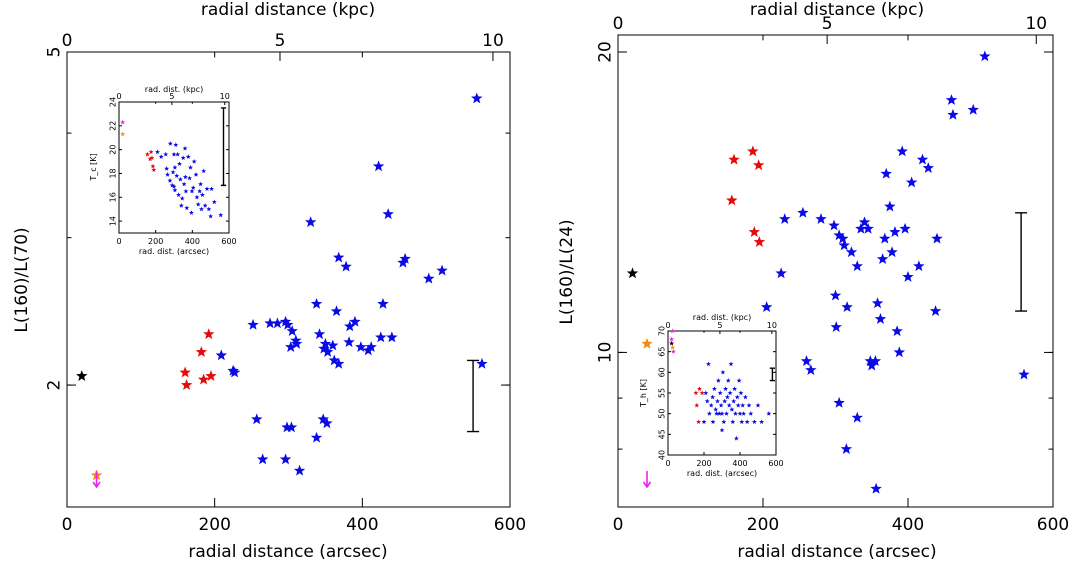 Image resolution: width=1083 pixels, height=577 pixels. I want to click on panel0-x-tick-label: 400, so click(362, 525).